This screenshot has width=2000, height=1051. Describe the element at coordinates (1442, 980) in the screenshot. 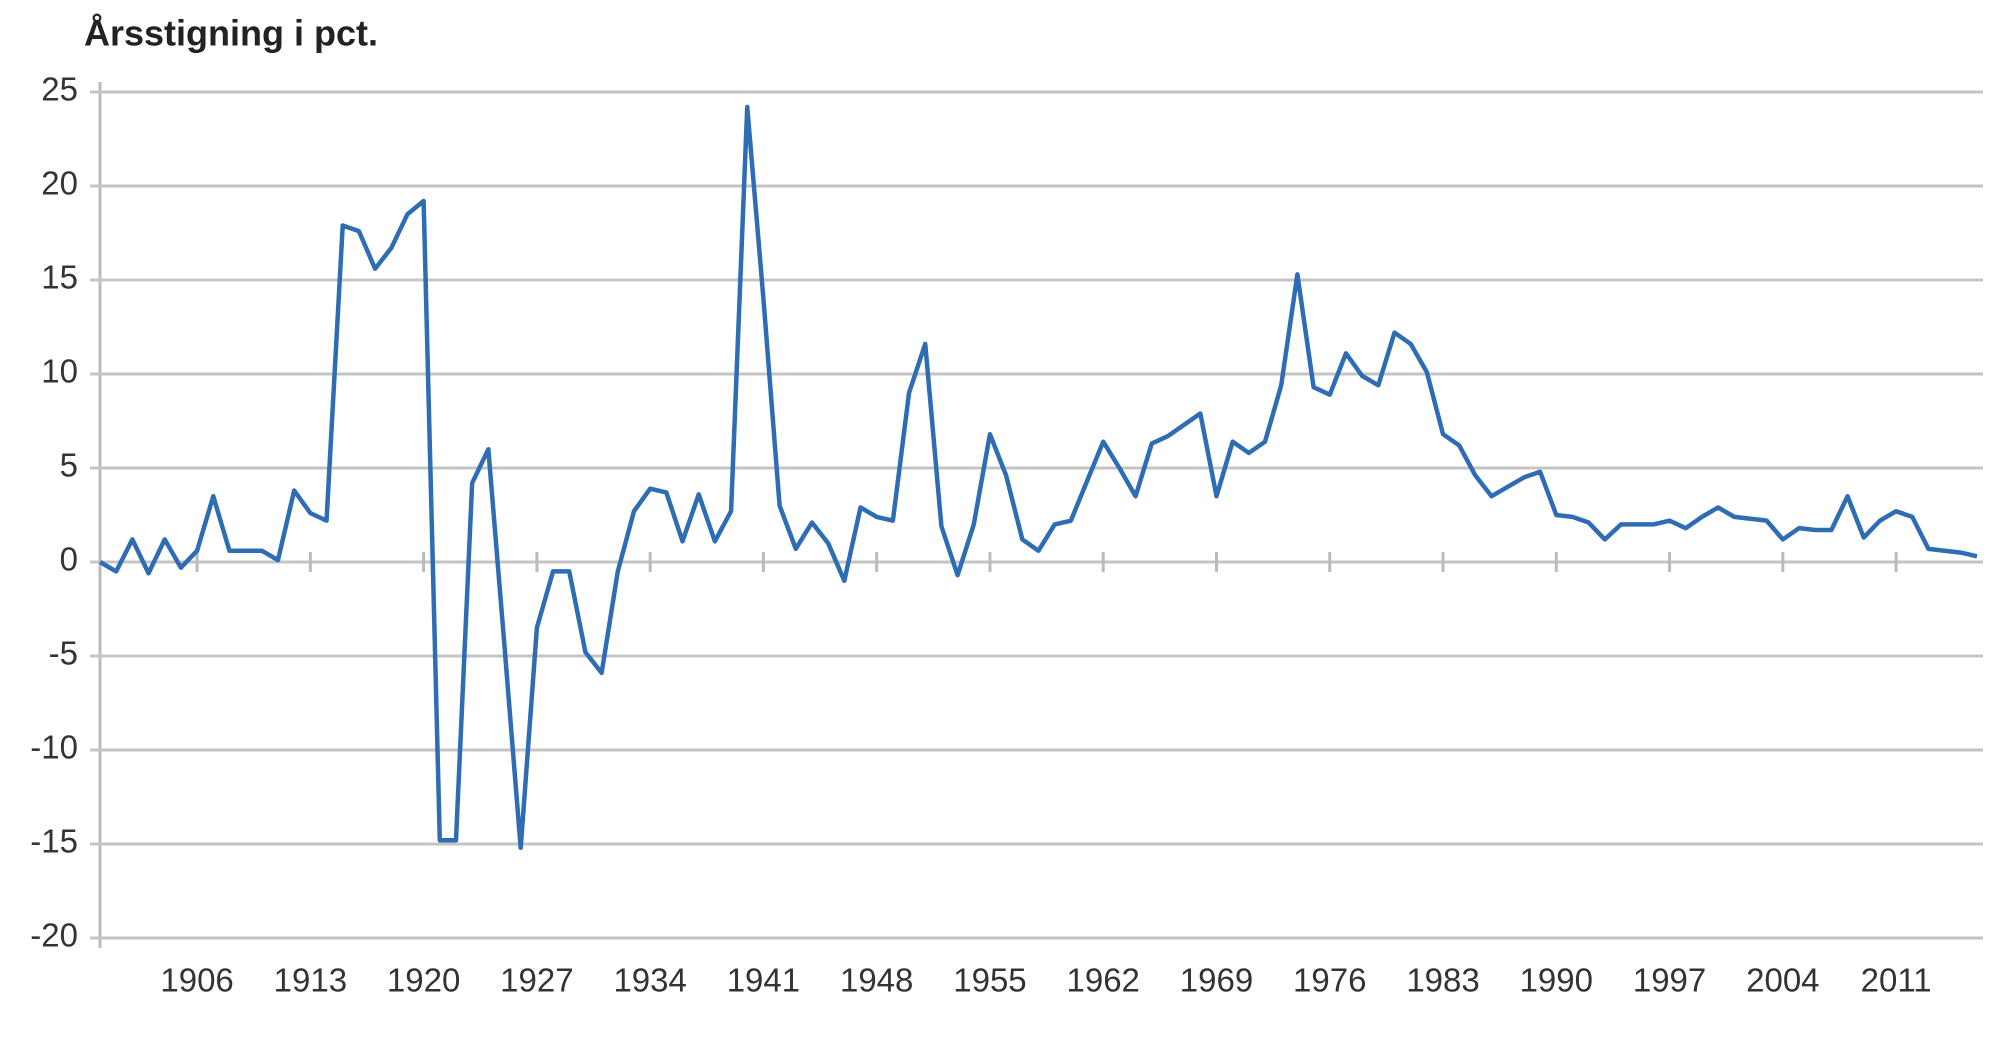

I see `x-tick-label: 1983` at that location.